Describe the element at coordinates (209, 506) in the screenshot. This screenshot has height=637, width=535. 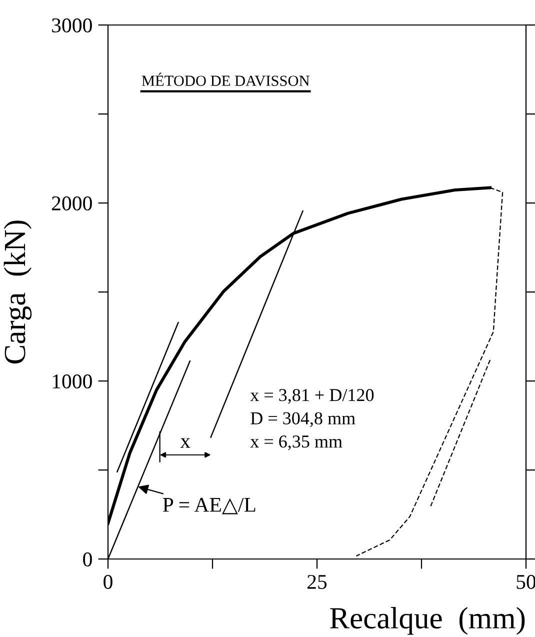
I see `annotation: P = AE△/L` at that location.